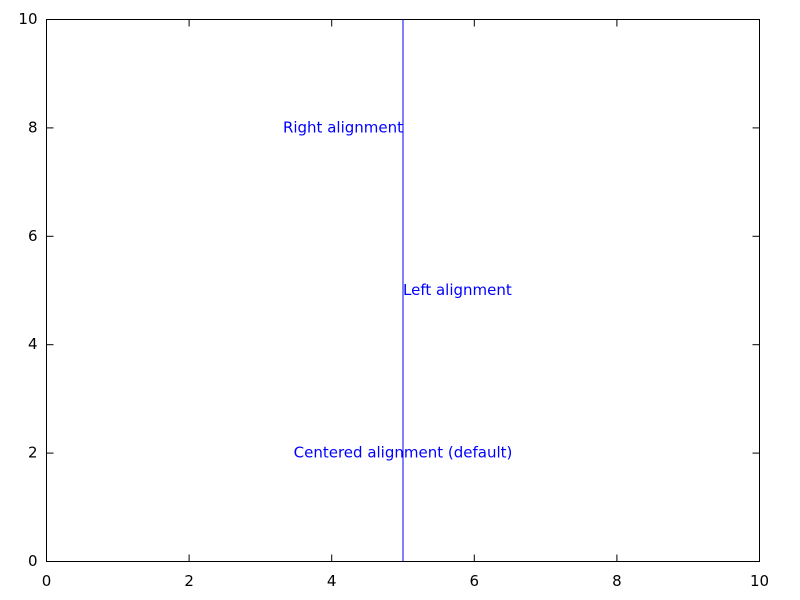  Describe the element at coordinates (33, 127) in the screenshot. I see `y-tick-label: 8` at that location.